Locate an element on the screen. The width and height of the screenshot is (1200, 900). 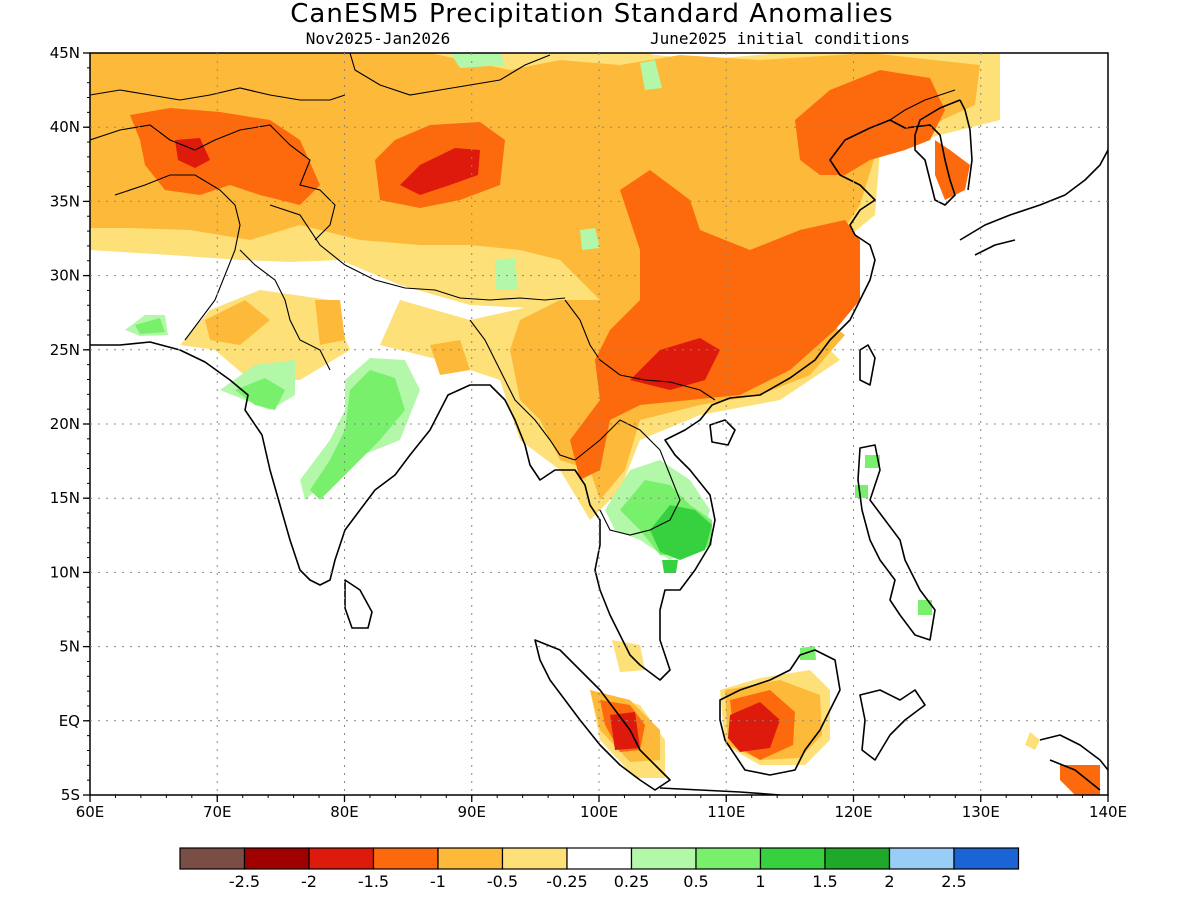
y-tick-label: 45N is located at coordinates (65, 53).